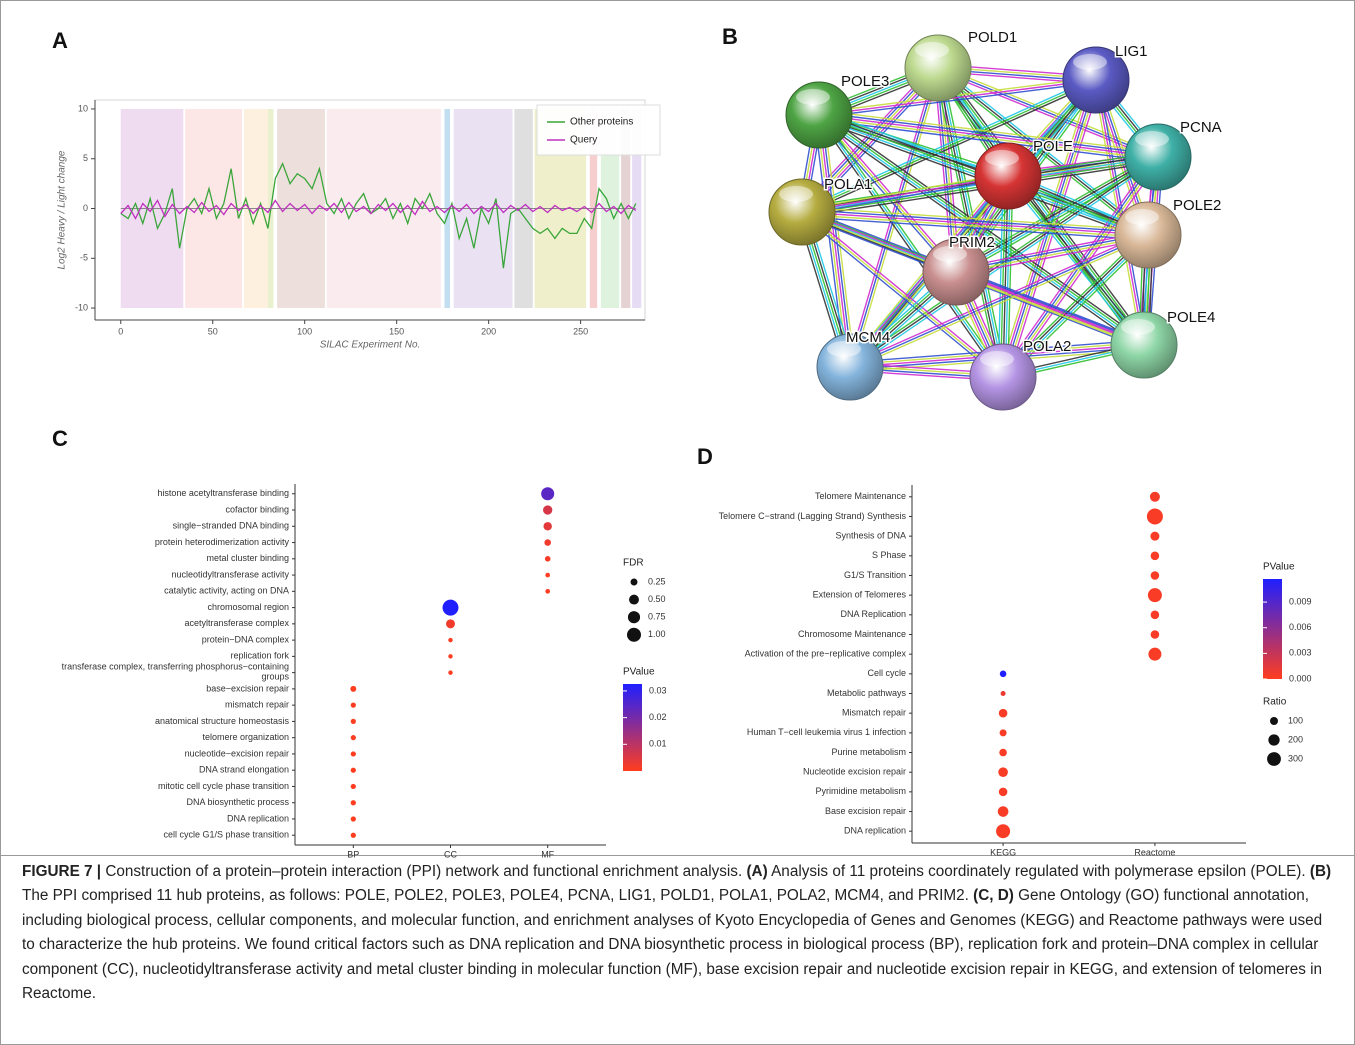  Describe the element at coordinates (226, 835) in the screenshot. I see `y-tick-label: cell cycle G1/S phase transition` at that location.